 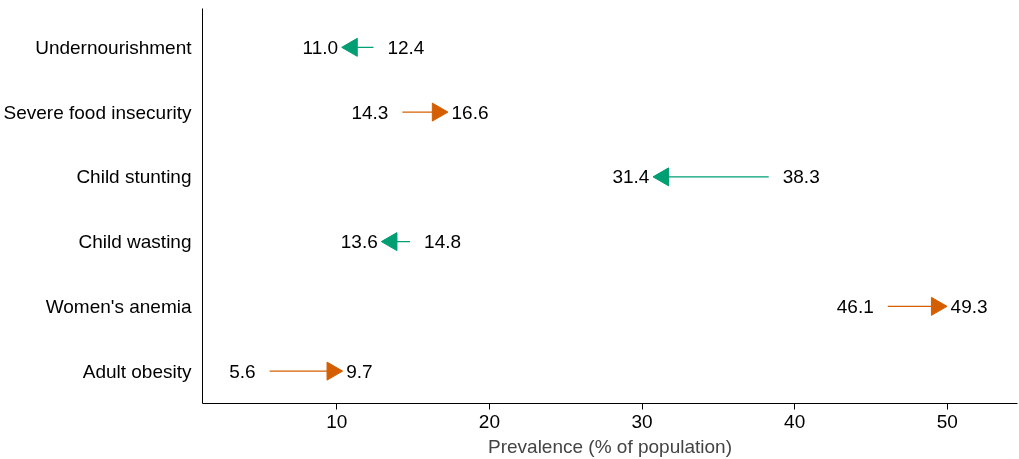 What do you see at coordinates (359, 371) in the screenshot?
I see `annotation: 9.7` at bounding box center [359, 371].